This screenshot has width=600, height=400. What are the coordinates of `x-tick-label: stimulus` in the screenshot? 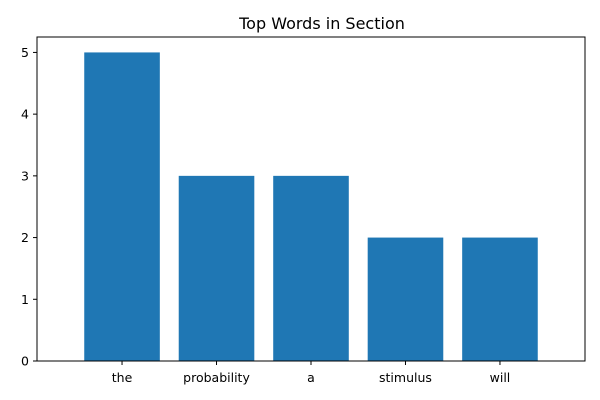 It's located at (405, 377).